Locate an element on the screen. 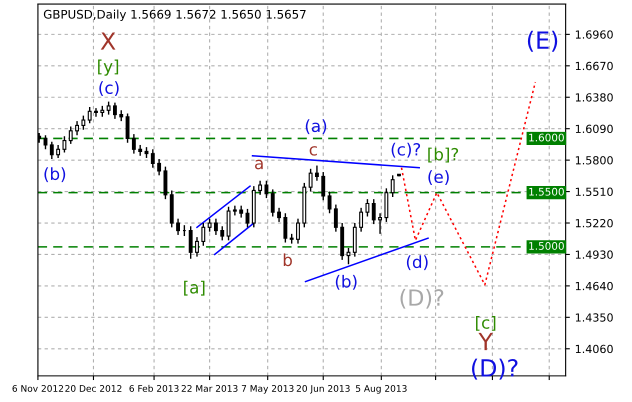  y-tick-label: 1.5510 is located at coordinates (594, 192).